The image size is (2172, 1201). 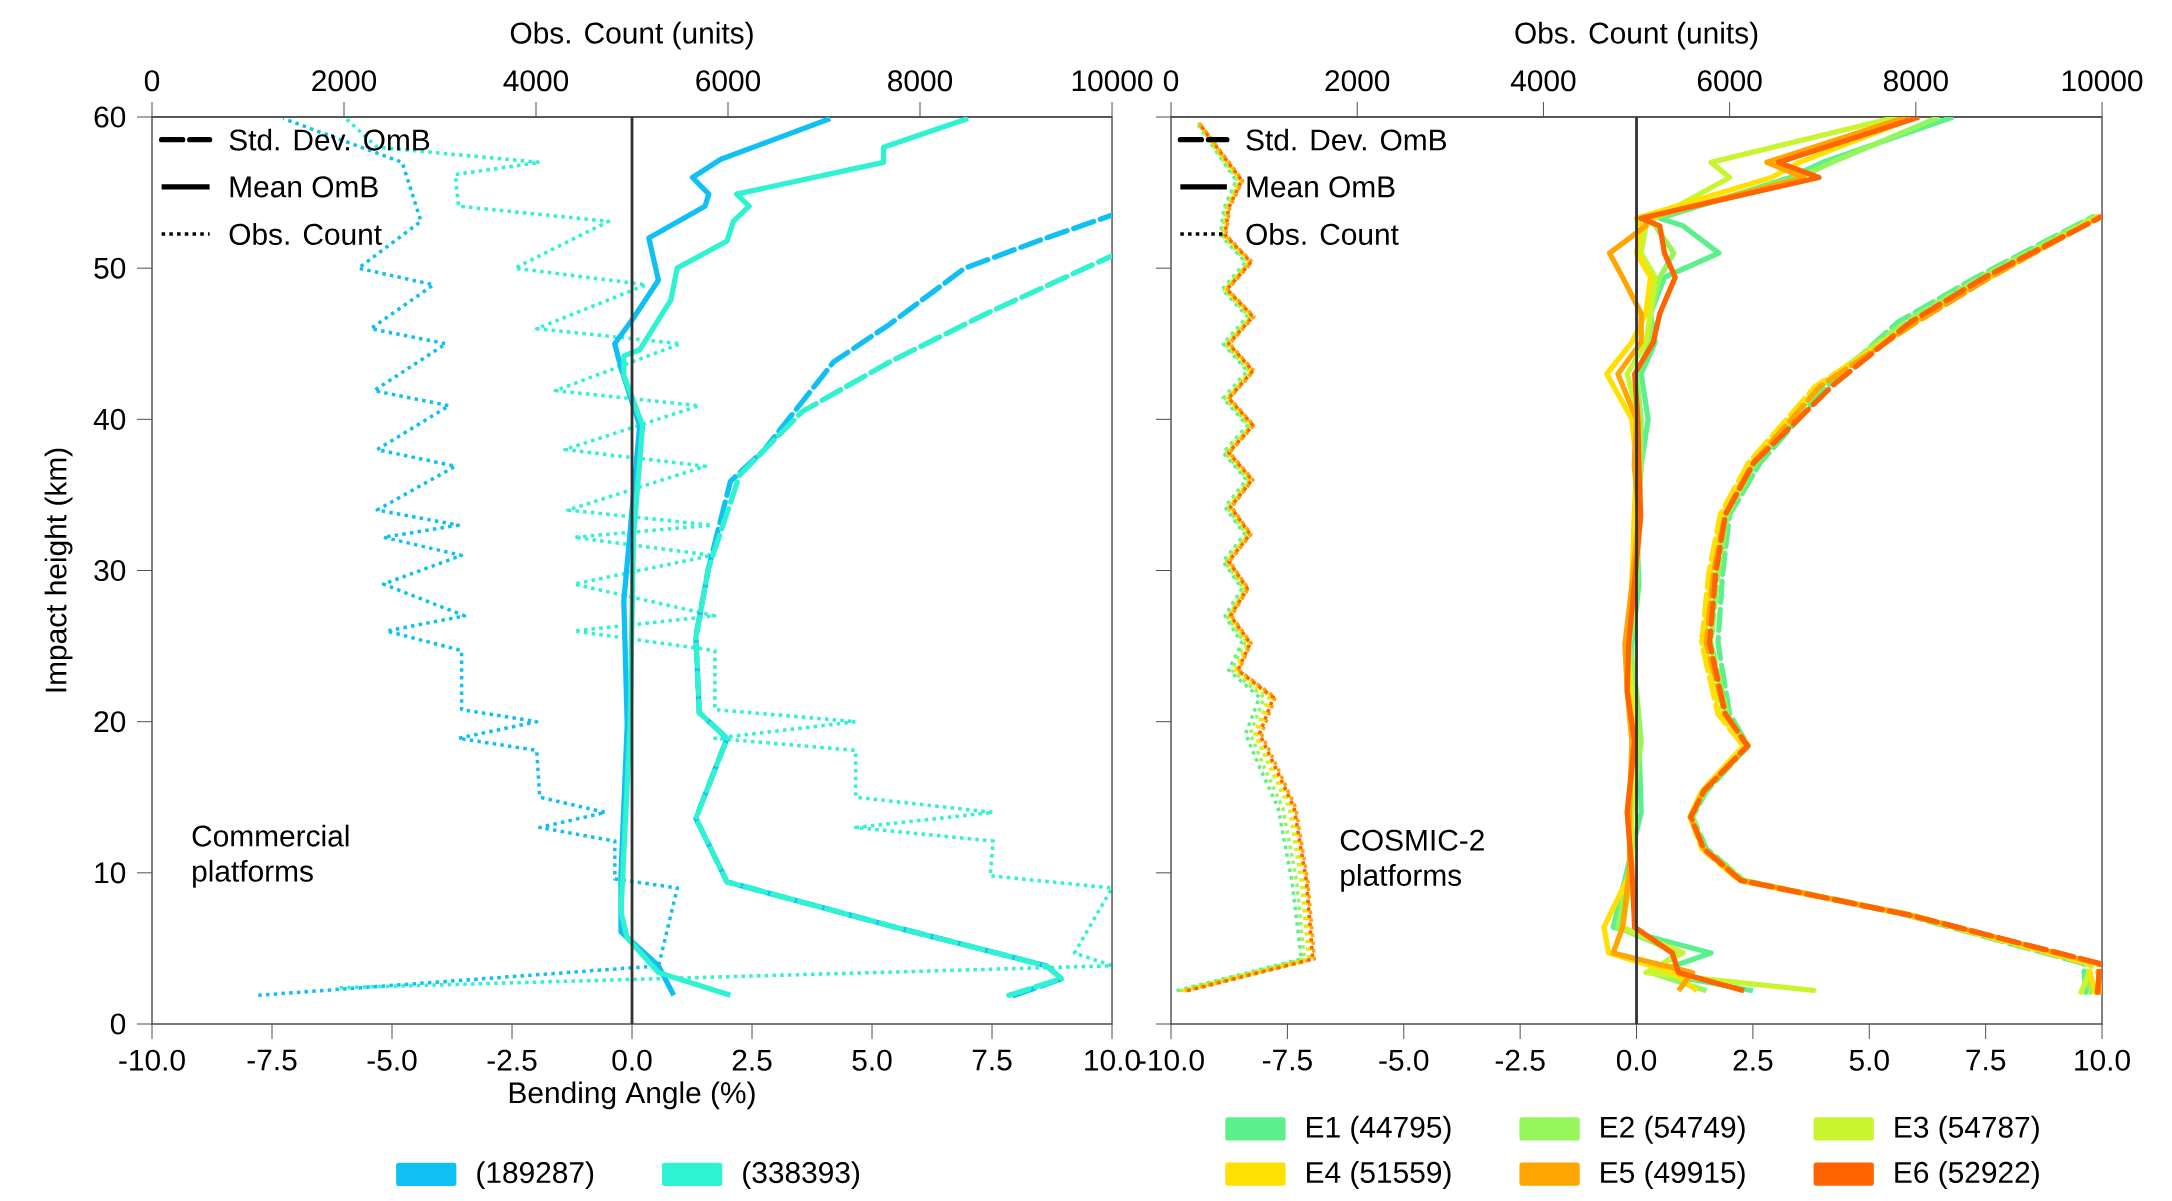 I want to click on y-tick-label: 20, so click(x=110, y=721).